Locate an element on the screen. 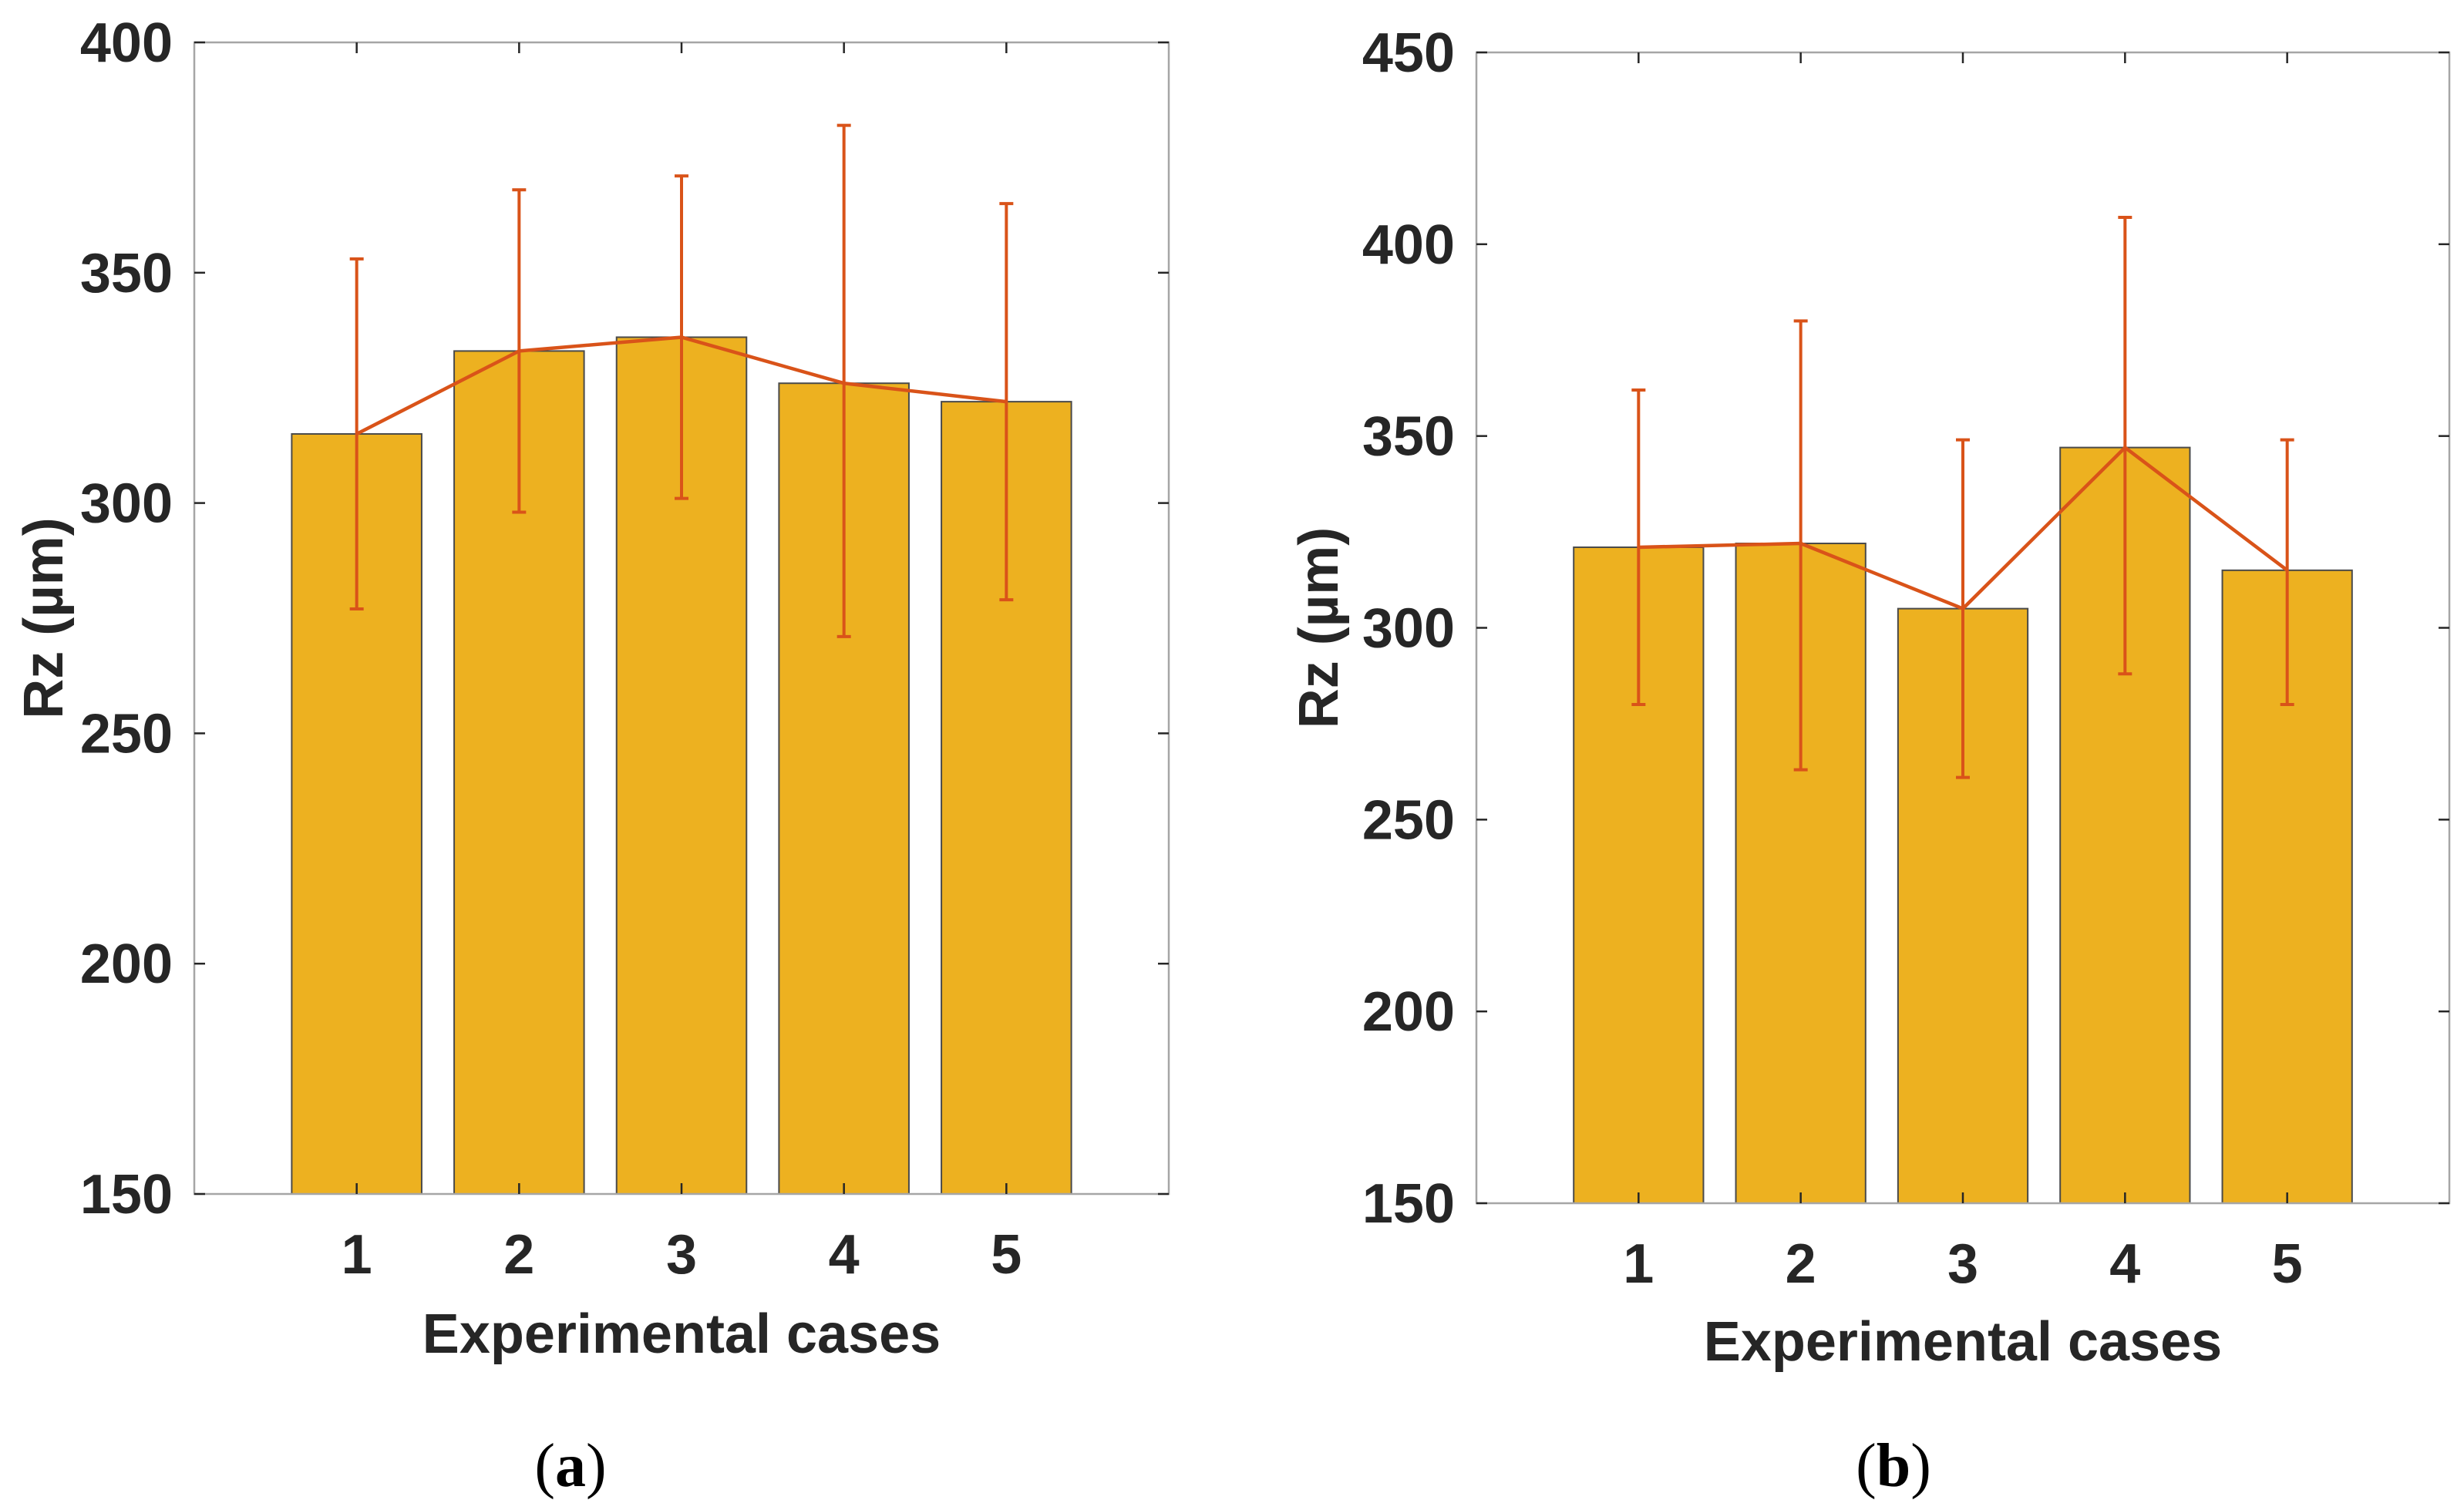  errorbars-group is located at coordinates (1962, 497).